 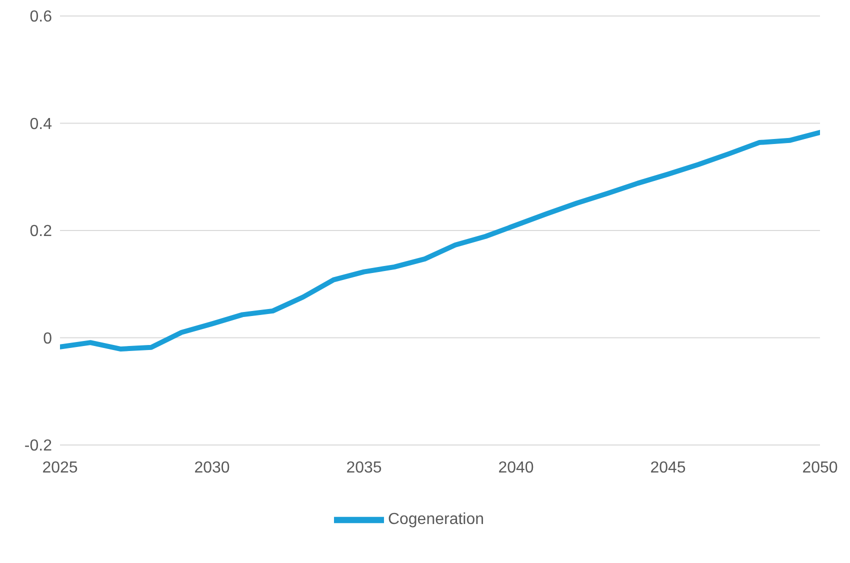 What do you see at coordinates (60, 467) in the screenshot?
I see `x-tick-label: 2025` at bounding box center [60, 467].